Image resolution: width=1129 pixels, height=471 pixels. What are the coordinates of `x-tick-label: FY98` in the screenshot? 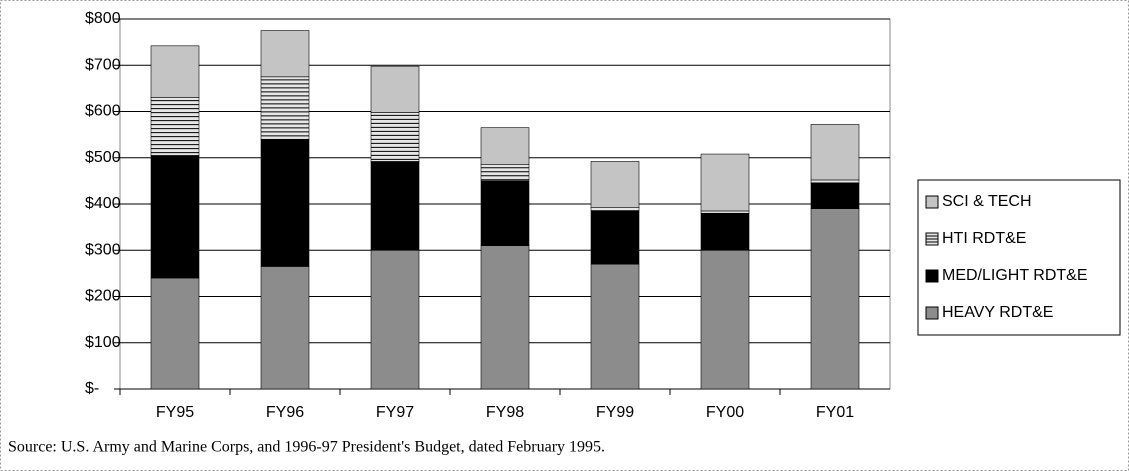 It's located at (505, 412).